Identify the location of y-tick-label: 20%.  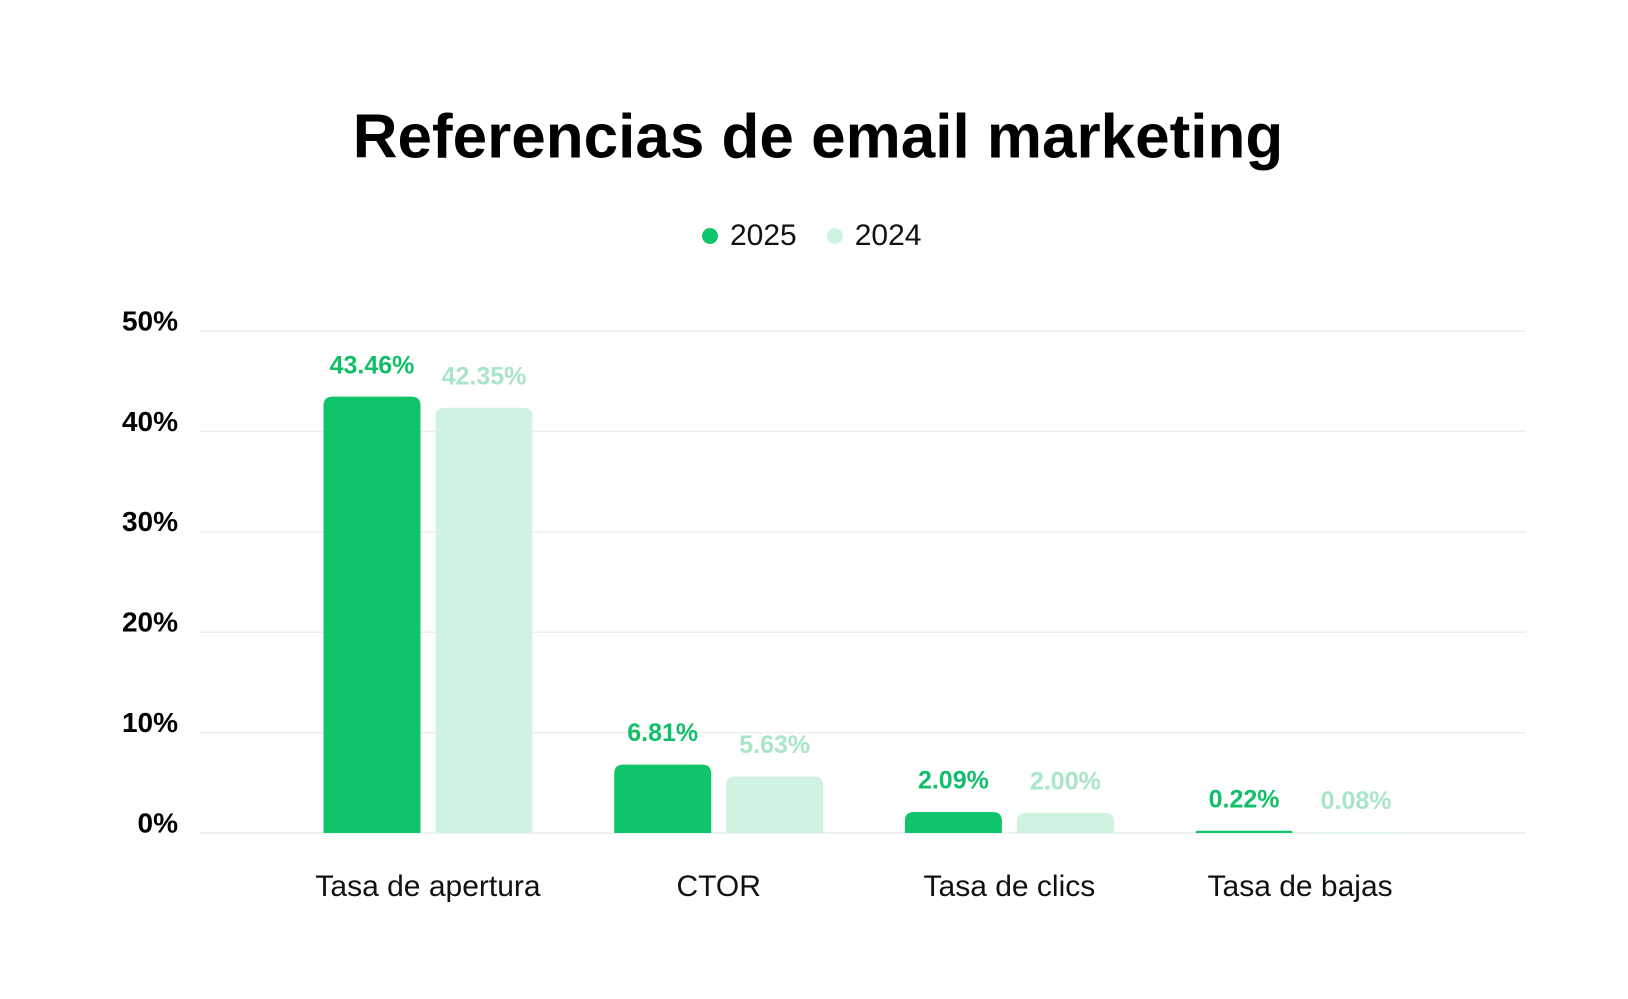
(150, 622).